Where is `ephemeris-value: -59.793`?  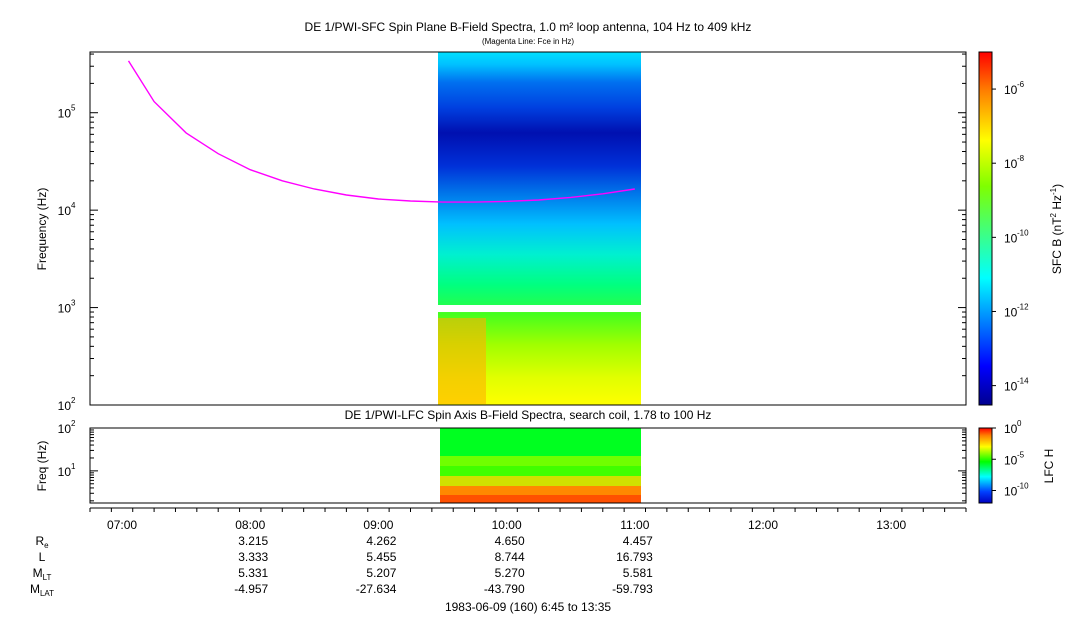
ephemeris-value: -59.793 is located at coordinates (632, 589).